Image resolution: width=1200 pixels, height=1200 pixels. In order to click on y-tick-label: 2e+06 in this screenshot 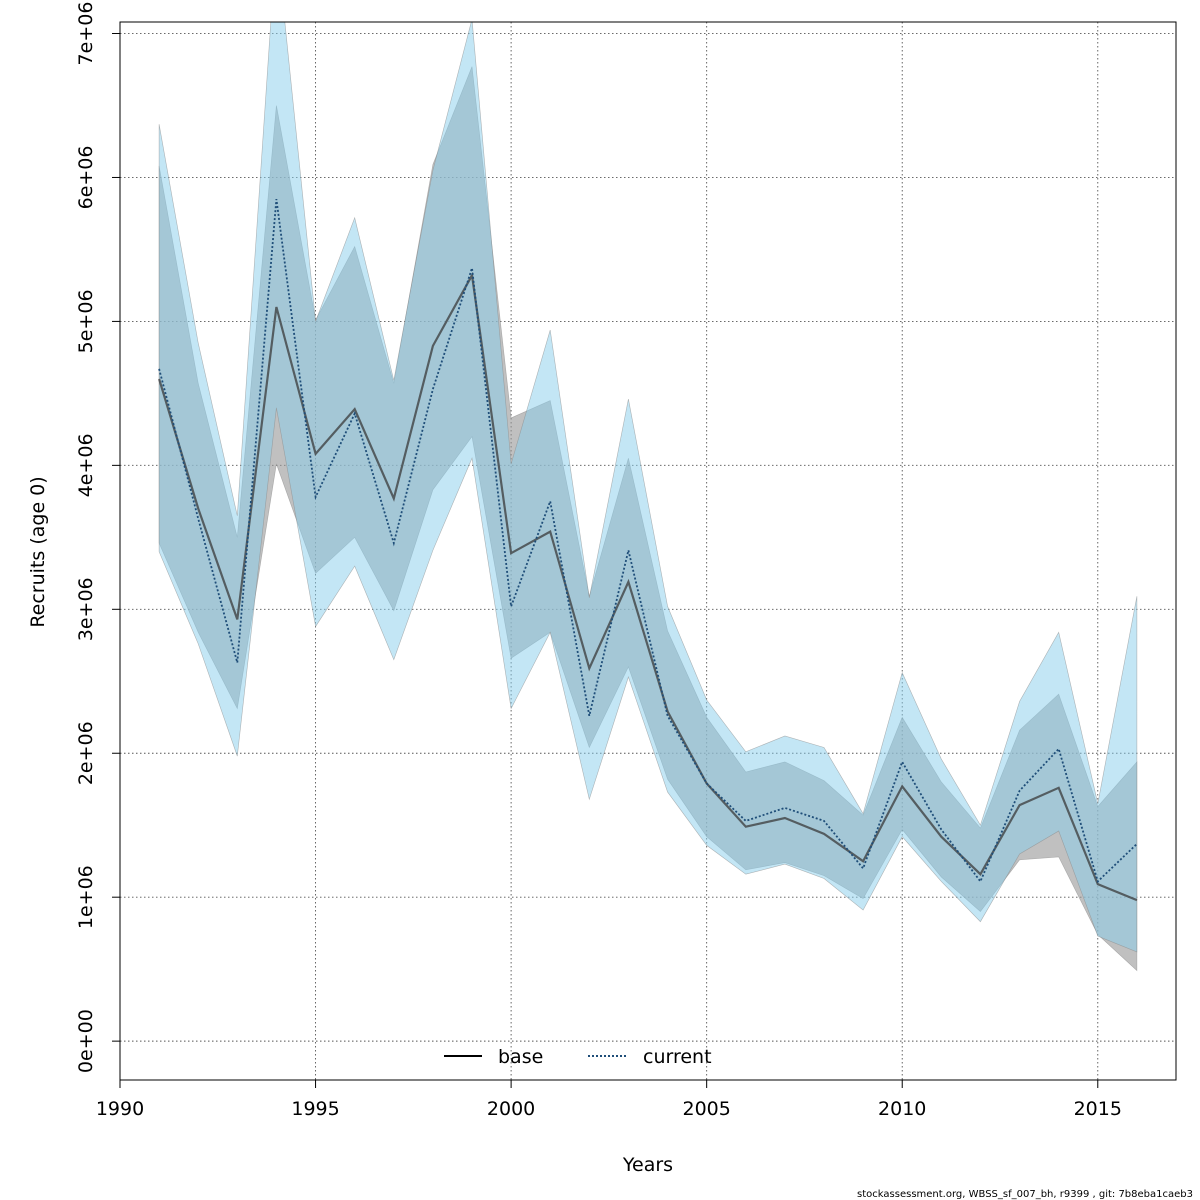, I will do `click(86, 753)`.